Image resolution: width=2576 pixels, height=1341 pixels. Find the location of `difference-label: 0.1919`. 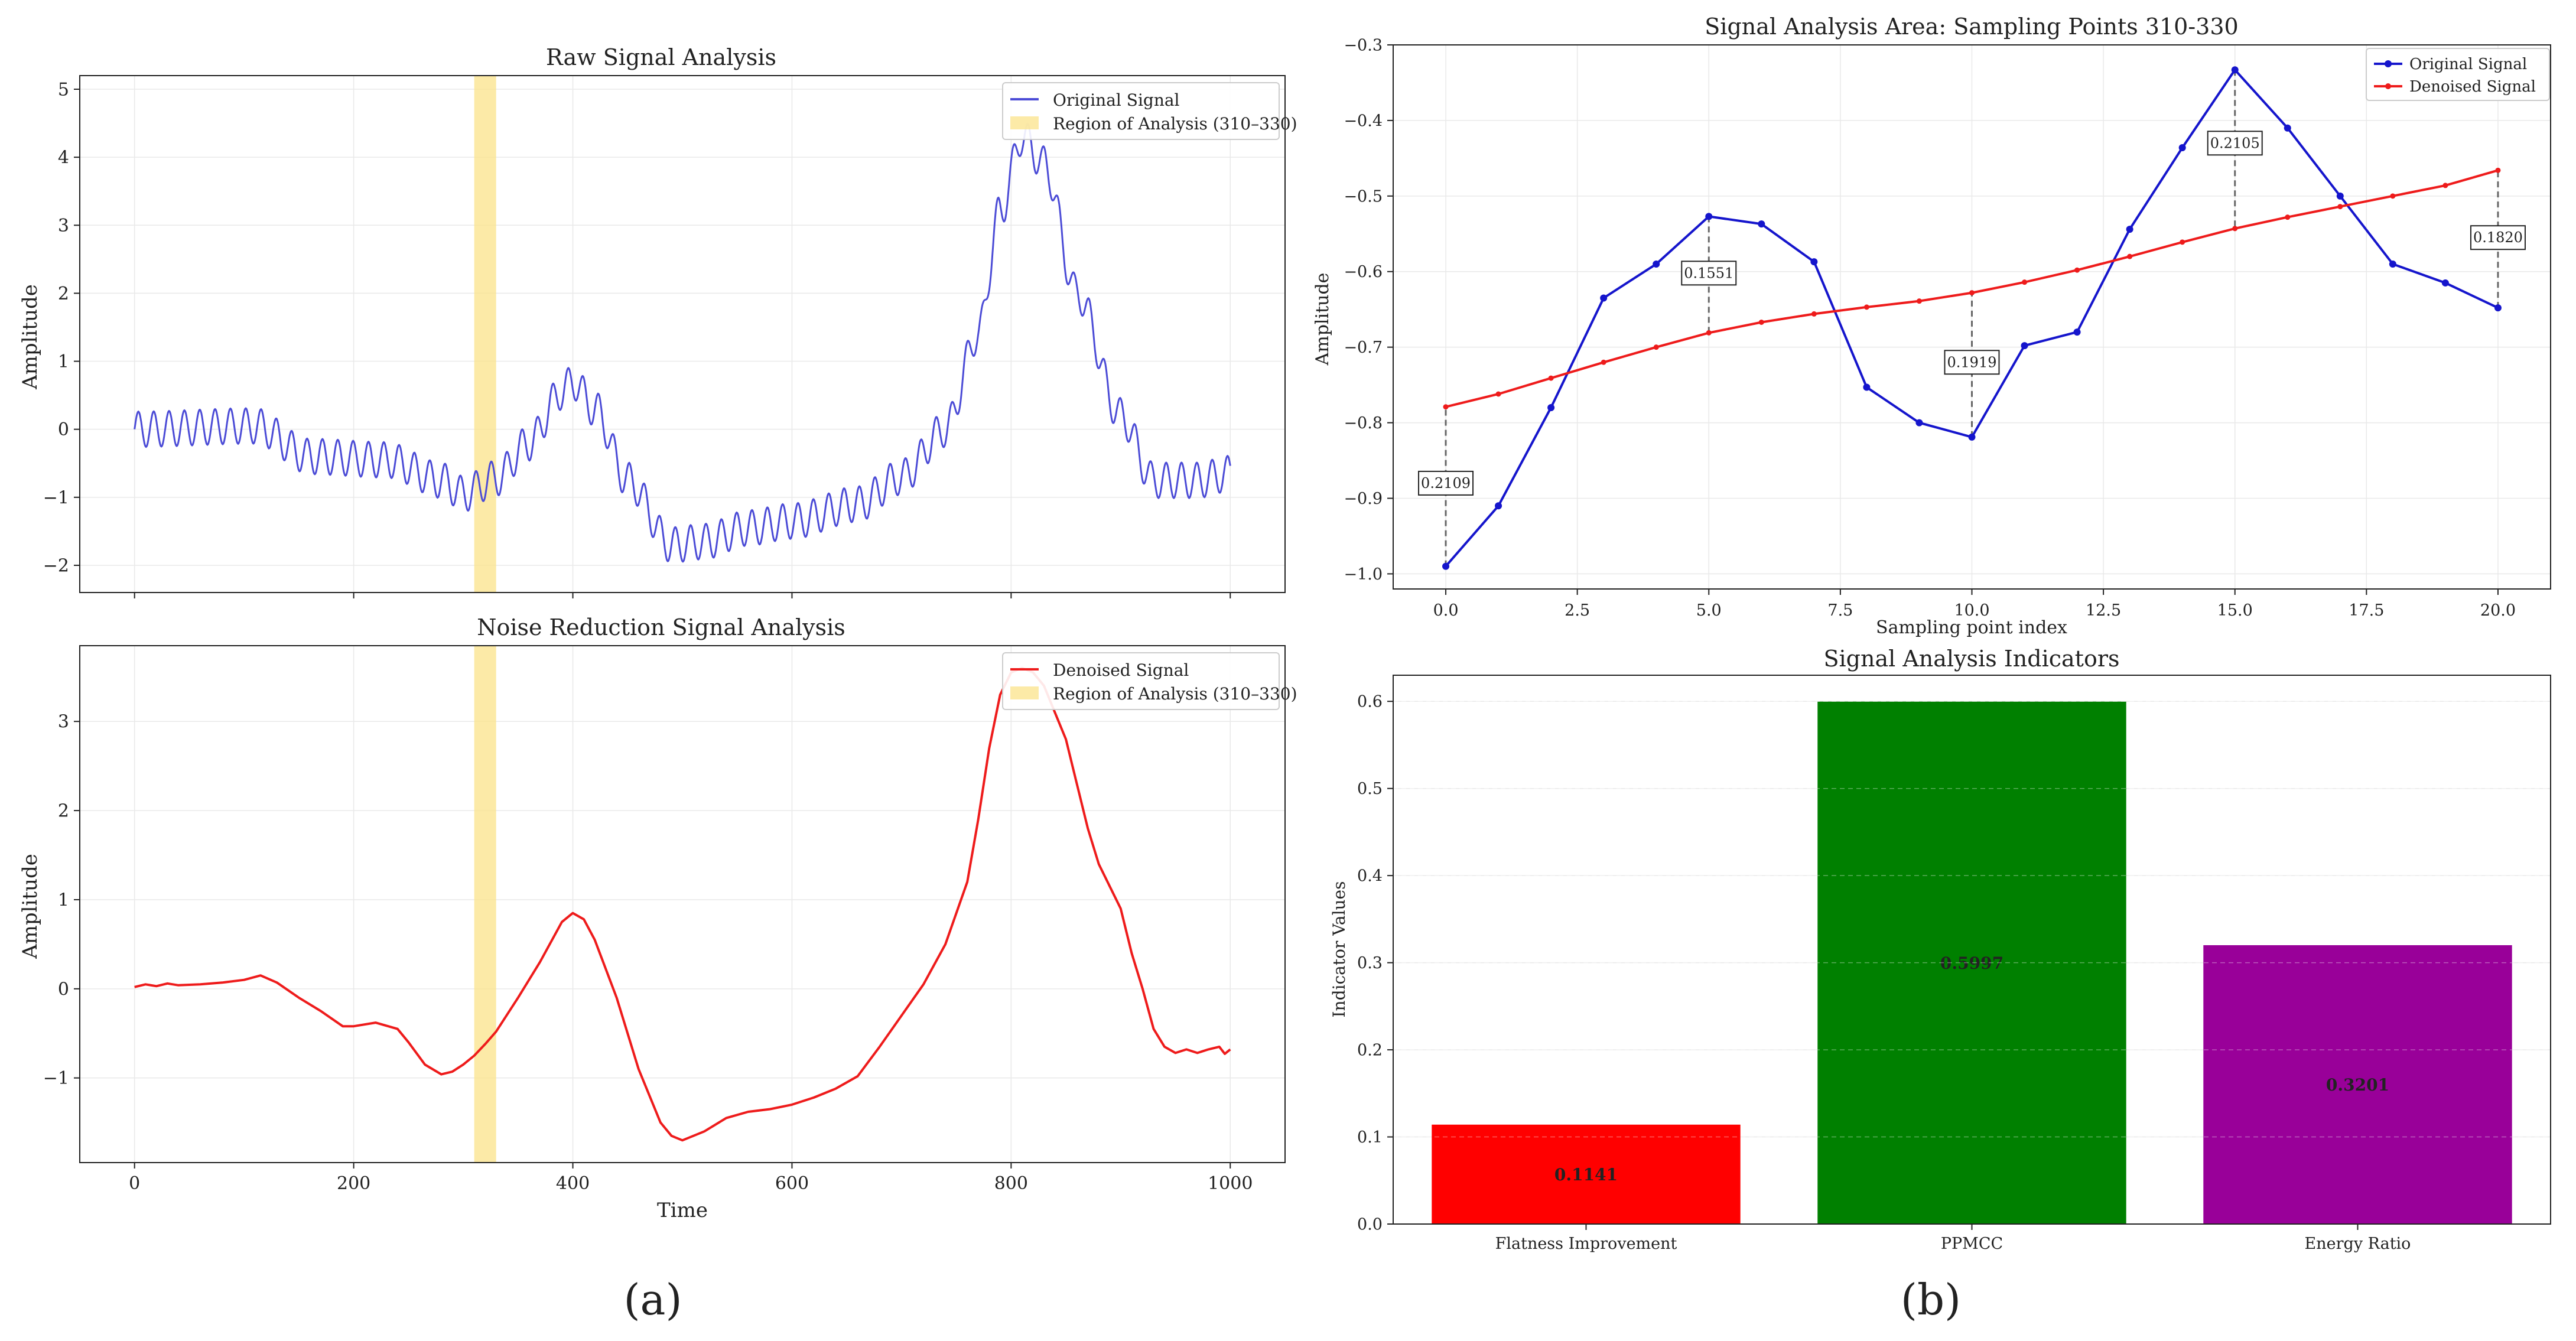

difference-label: 0.1919 is located at coordinates (1972, 362).